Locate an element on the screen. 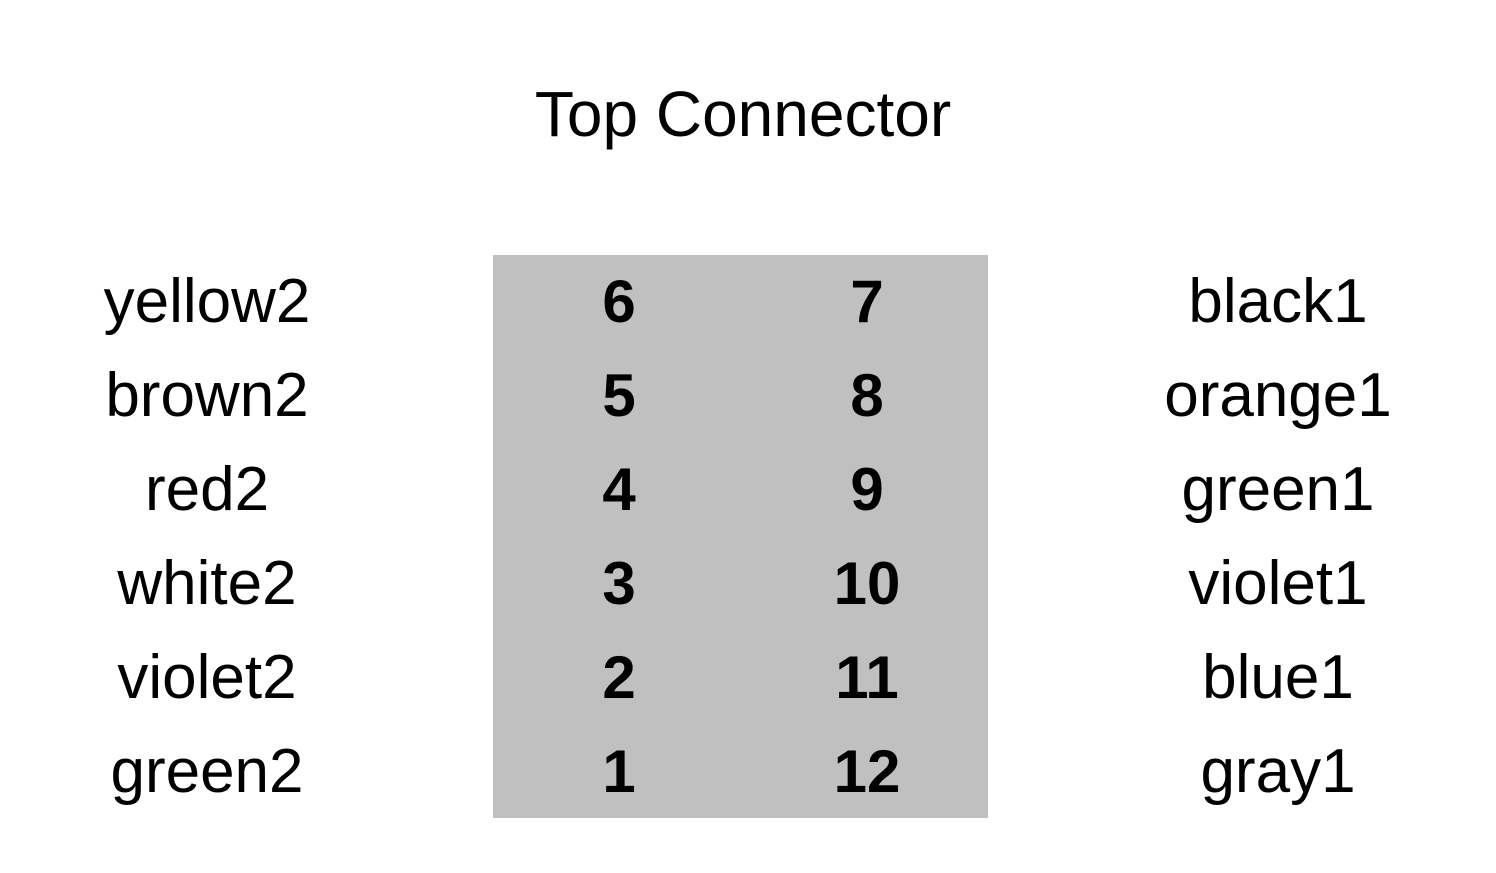  pin-column-left: 6 5 4 3 2 1 is located at coordinates (619, 537).